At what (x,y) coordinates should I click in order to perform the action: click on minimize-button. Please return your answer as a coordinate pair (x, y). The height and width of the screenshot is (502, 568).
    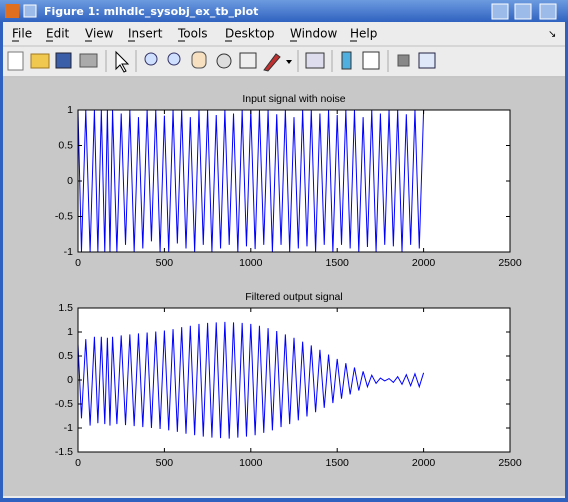
    Looking at the image, I should click on (500, 11).